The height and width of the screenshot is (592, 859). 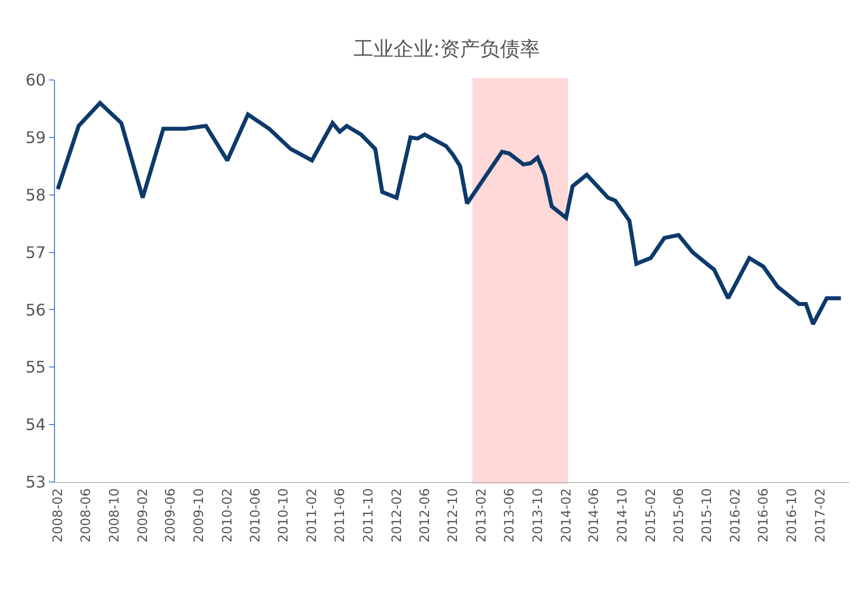 I want to click on x-tick-label: 2010-10, so click(x=284, y=515).